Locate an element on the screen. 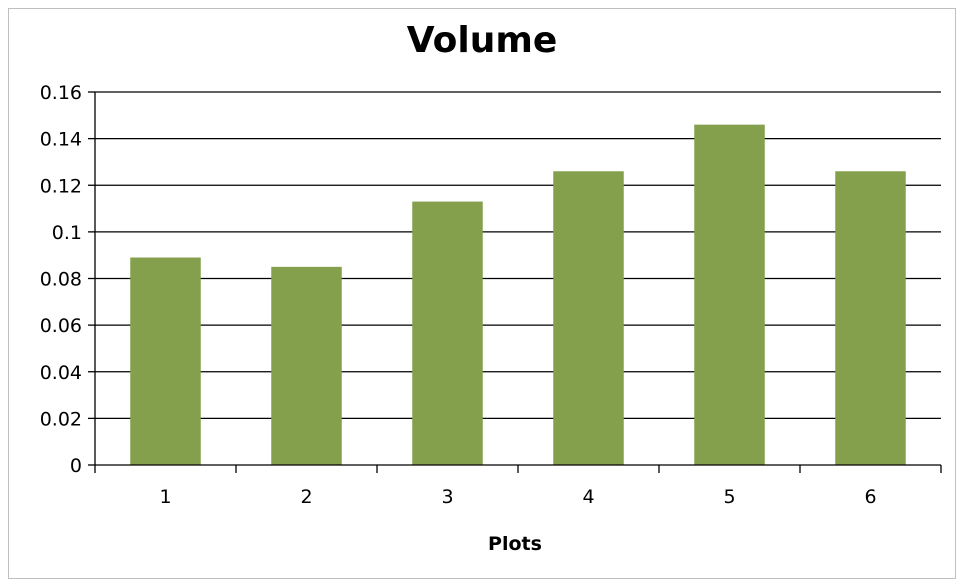 This screenshot has width=958, height=581. x-tick-label: 1 is located at coordinates (165, 497).